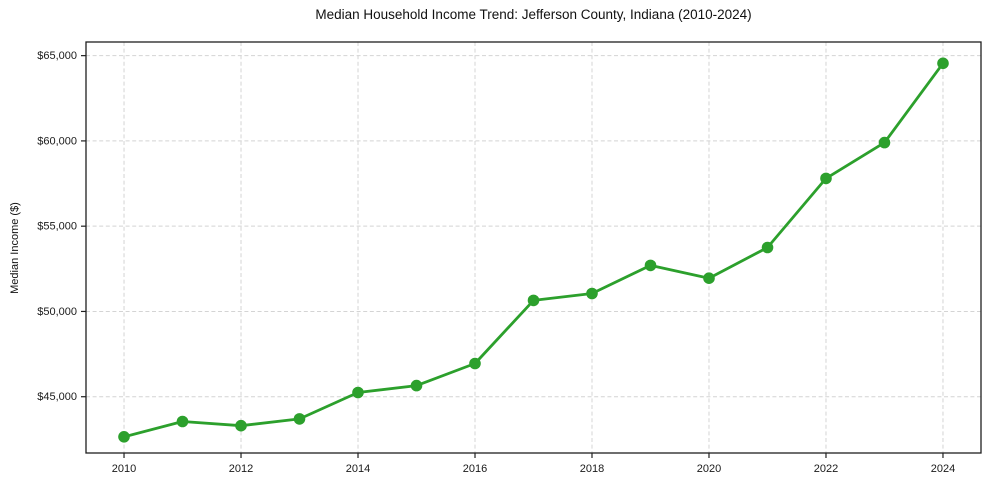 Image resolution: width=989 pixels, height=490 pixels. Describe the element at coordinates (767, 247) in the screenshot. I see `data-point-2021` at that location.